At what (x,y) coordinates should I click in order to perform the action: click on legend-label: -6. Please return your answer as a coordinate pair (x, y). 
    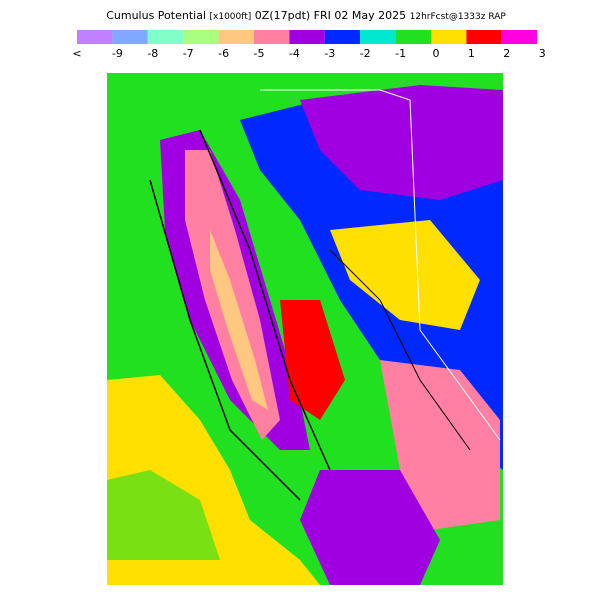
    Looking at the image, I should click on (223, 53).